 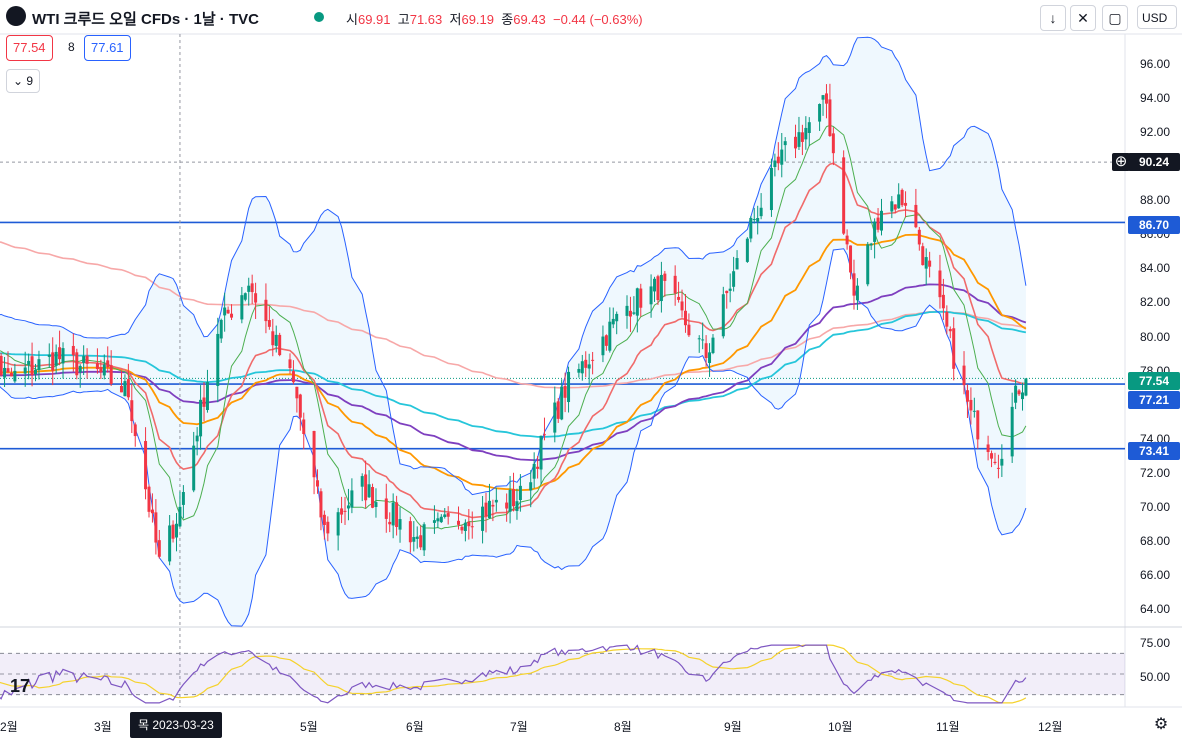 What do you see at coordinates (29, 48) in the screenshot?
I see `sell-price-button: 77.54` at bounding box center [29, 48].